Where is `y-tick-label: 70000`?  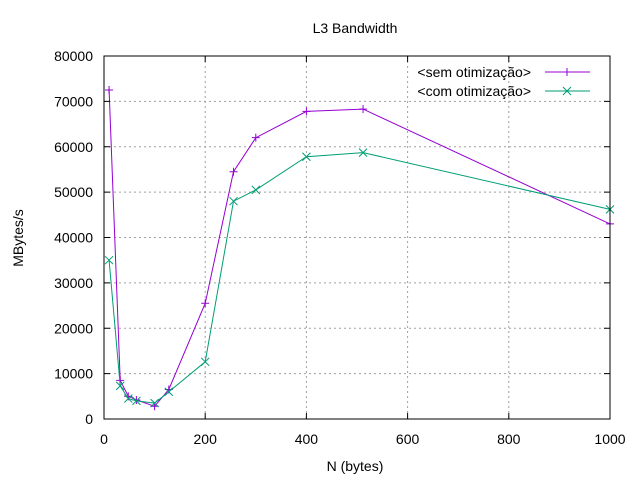
y-tick-label: 70000 is located at coordinates (73, 101).